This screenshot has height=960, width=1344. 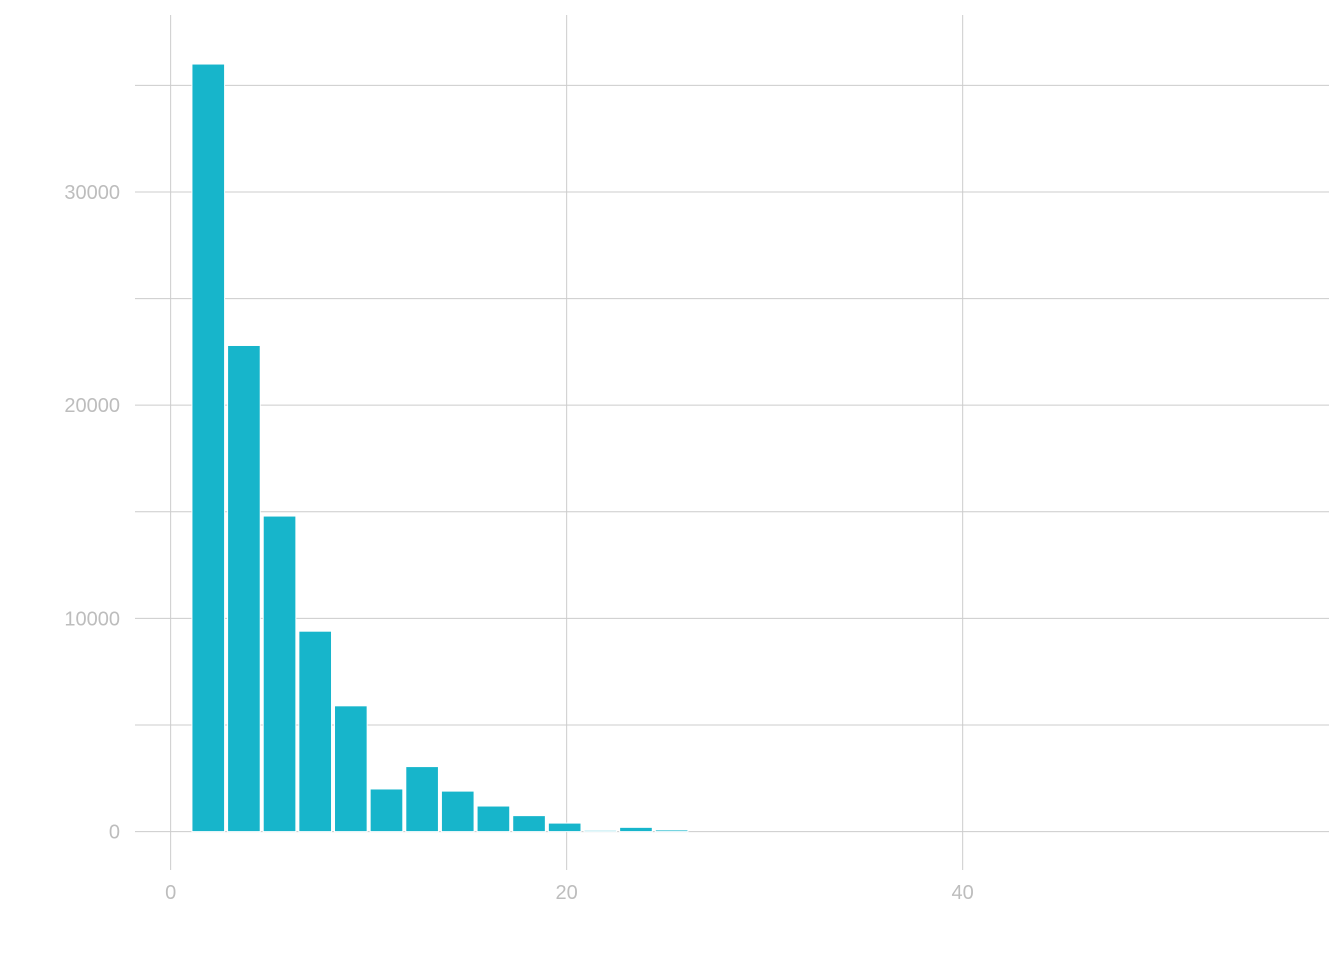 I want to click on y-tick-label: 30000, so click(x=92, y=193).